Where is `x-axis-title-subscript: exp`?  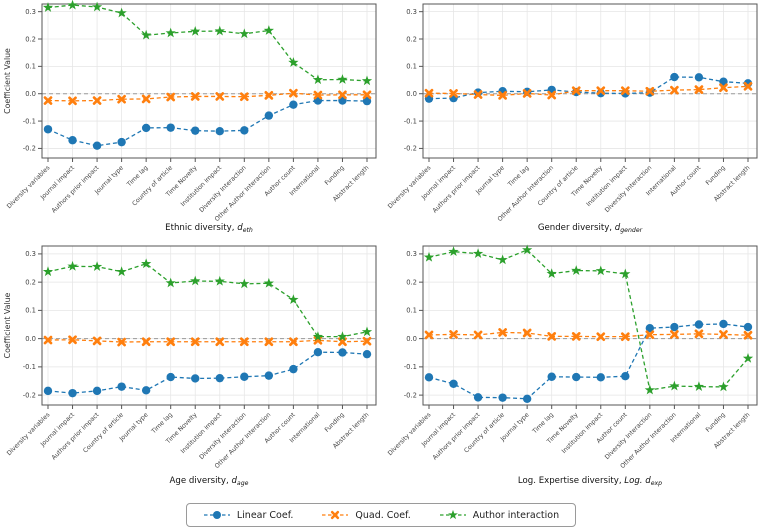 x-axis-title-subscript: exp is located at coordinates (656, 483).